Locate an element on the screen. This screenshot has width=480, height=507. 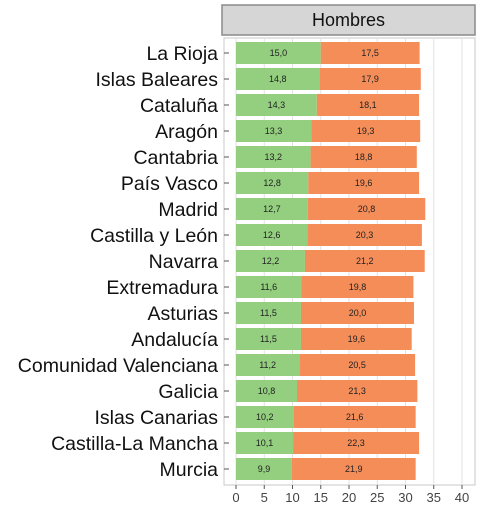
bar-value-label: 12,6 is located at coordinates (272, 235).